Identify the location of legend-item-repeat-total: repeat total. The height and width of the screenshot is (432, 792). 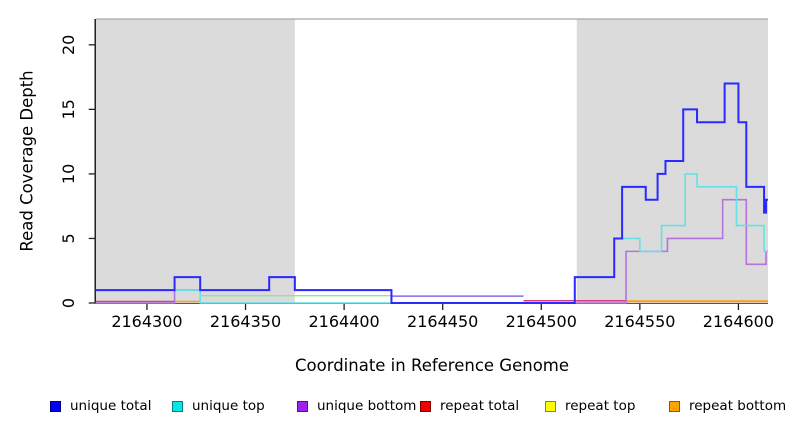
(469, 406).